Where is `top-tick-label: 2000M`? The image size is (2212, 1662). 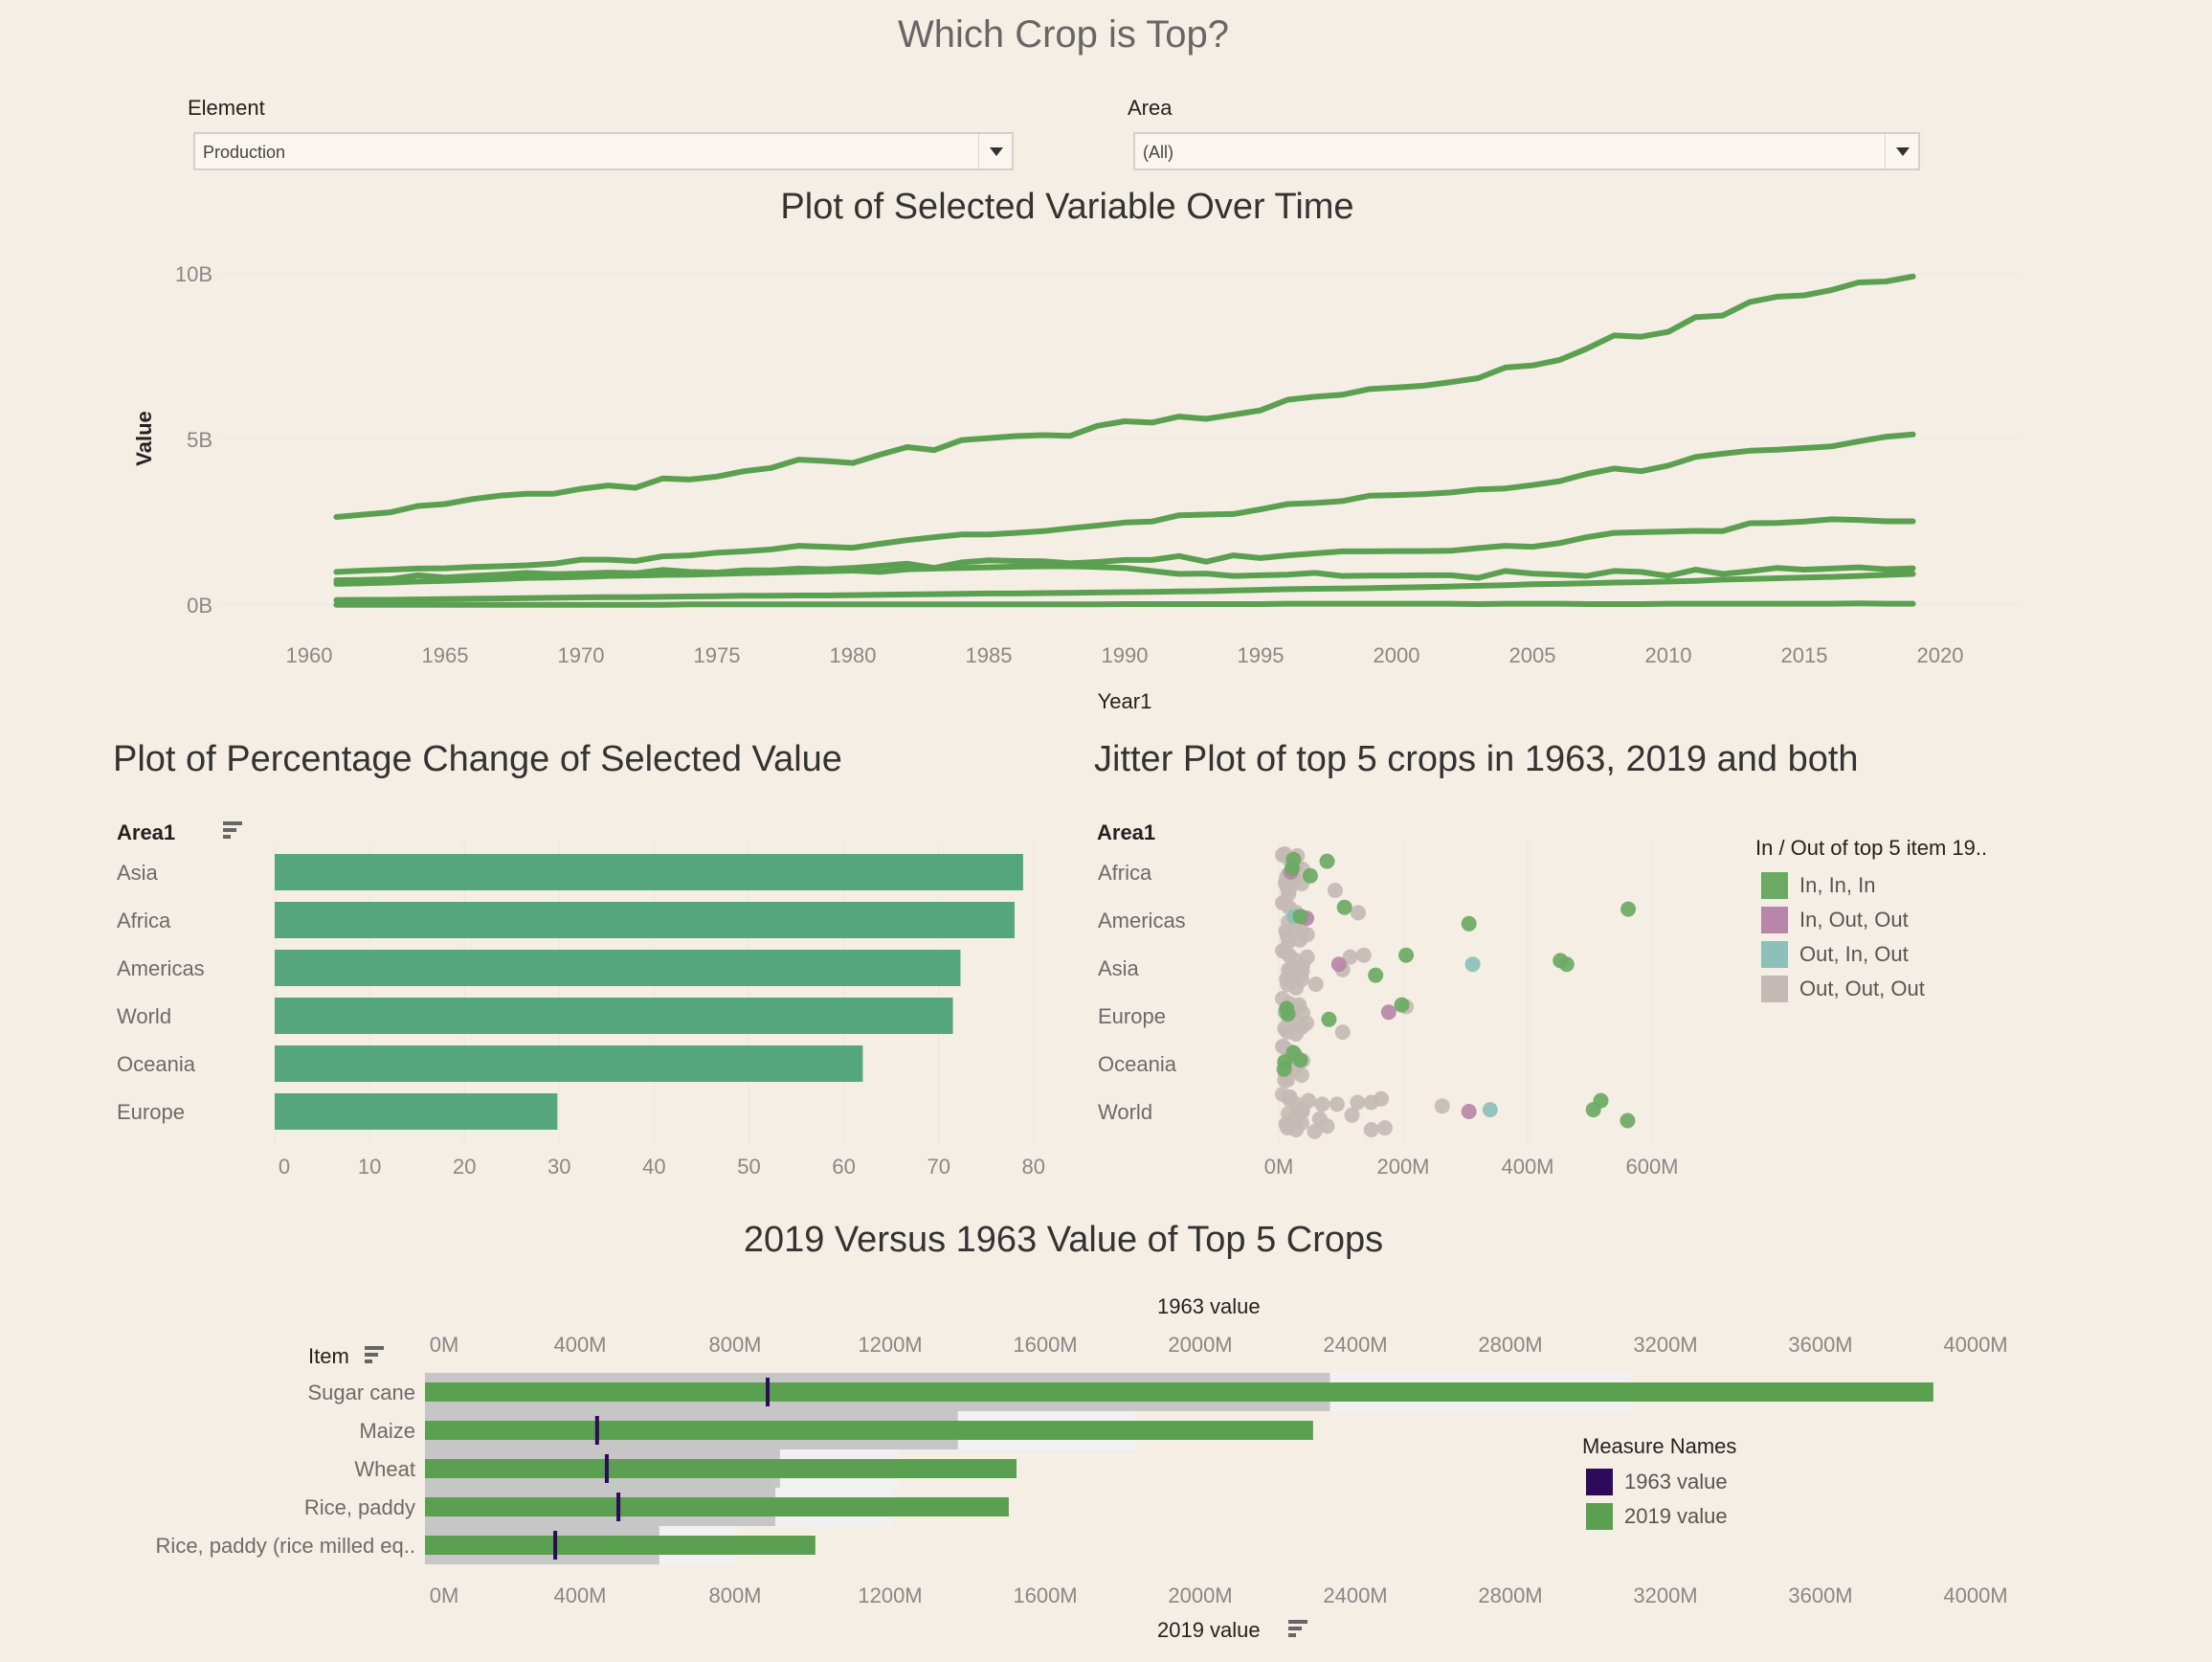 top-tick-label: 2000M is located at coordinates (1200, 1345).